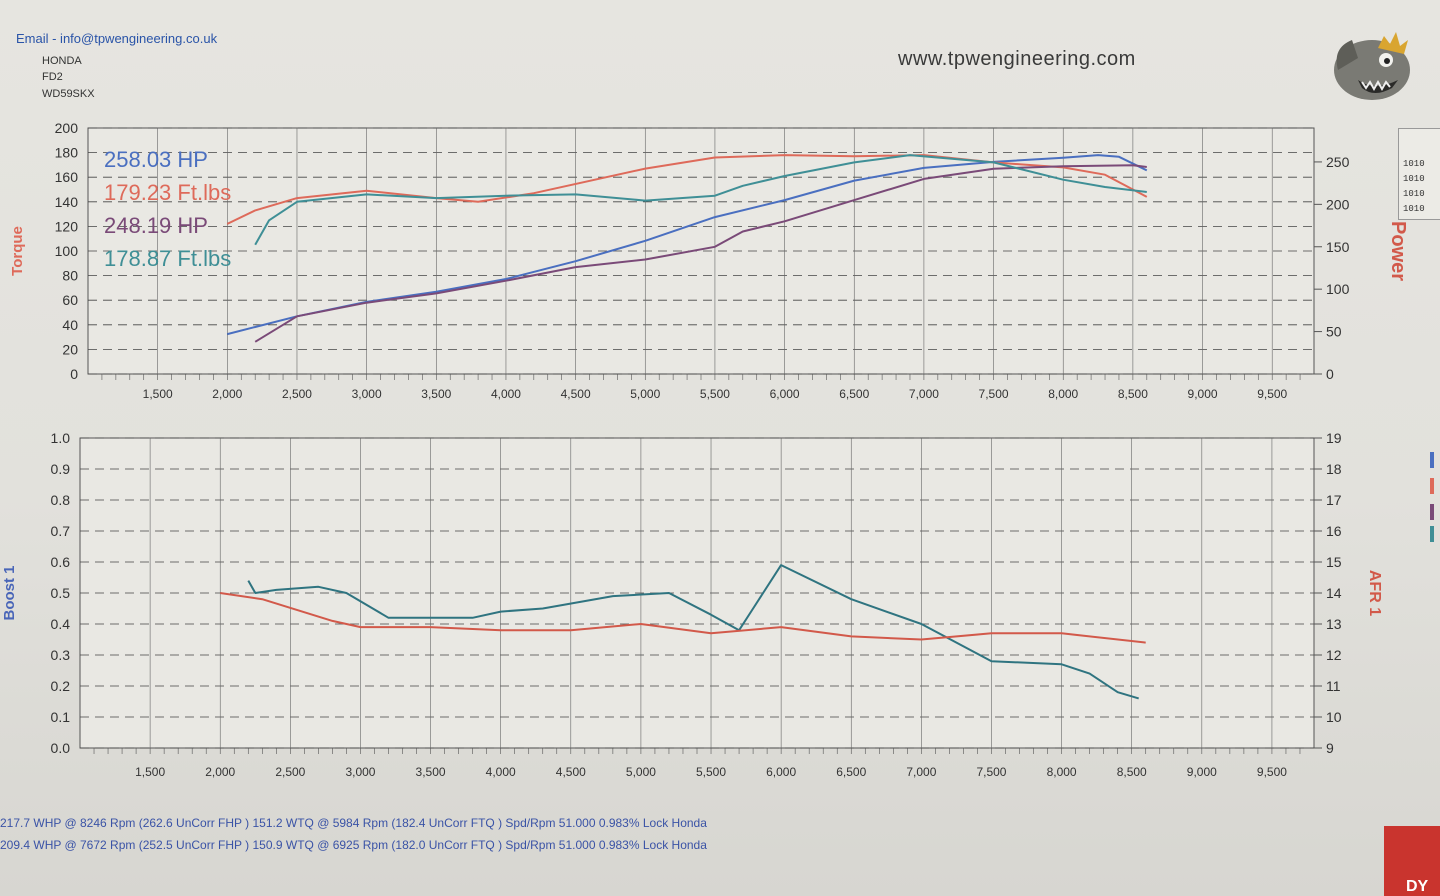 The width and height of the screenshot is (1440, 896). What do you see at coordinates (1417, 886) in the screenshot?
I see `badge-text: DY` at bounding box center [1417, 886].